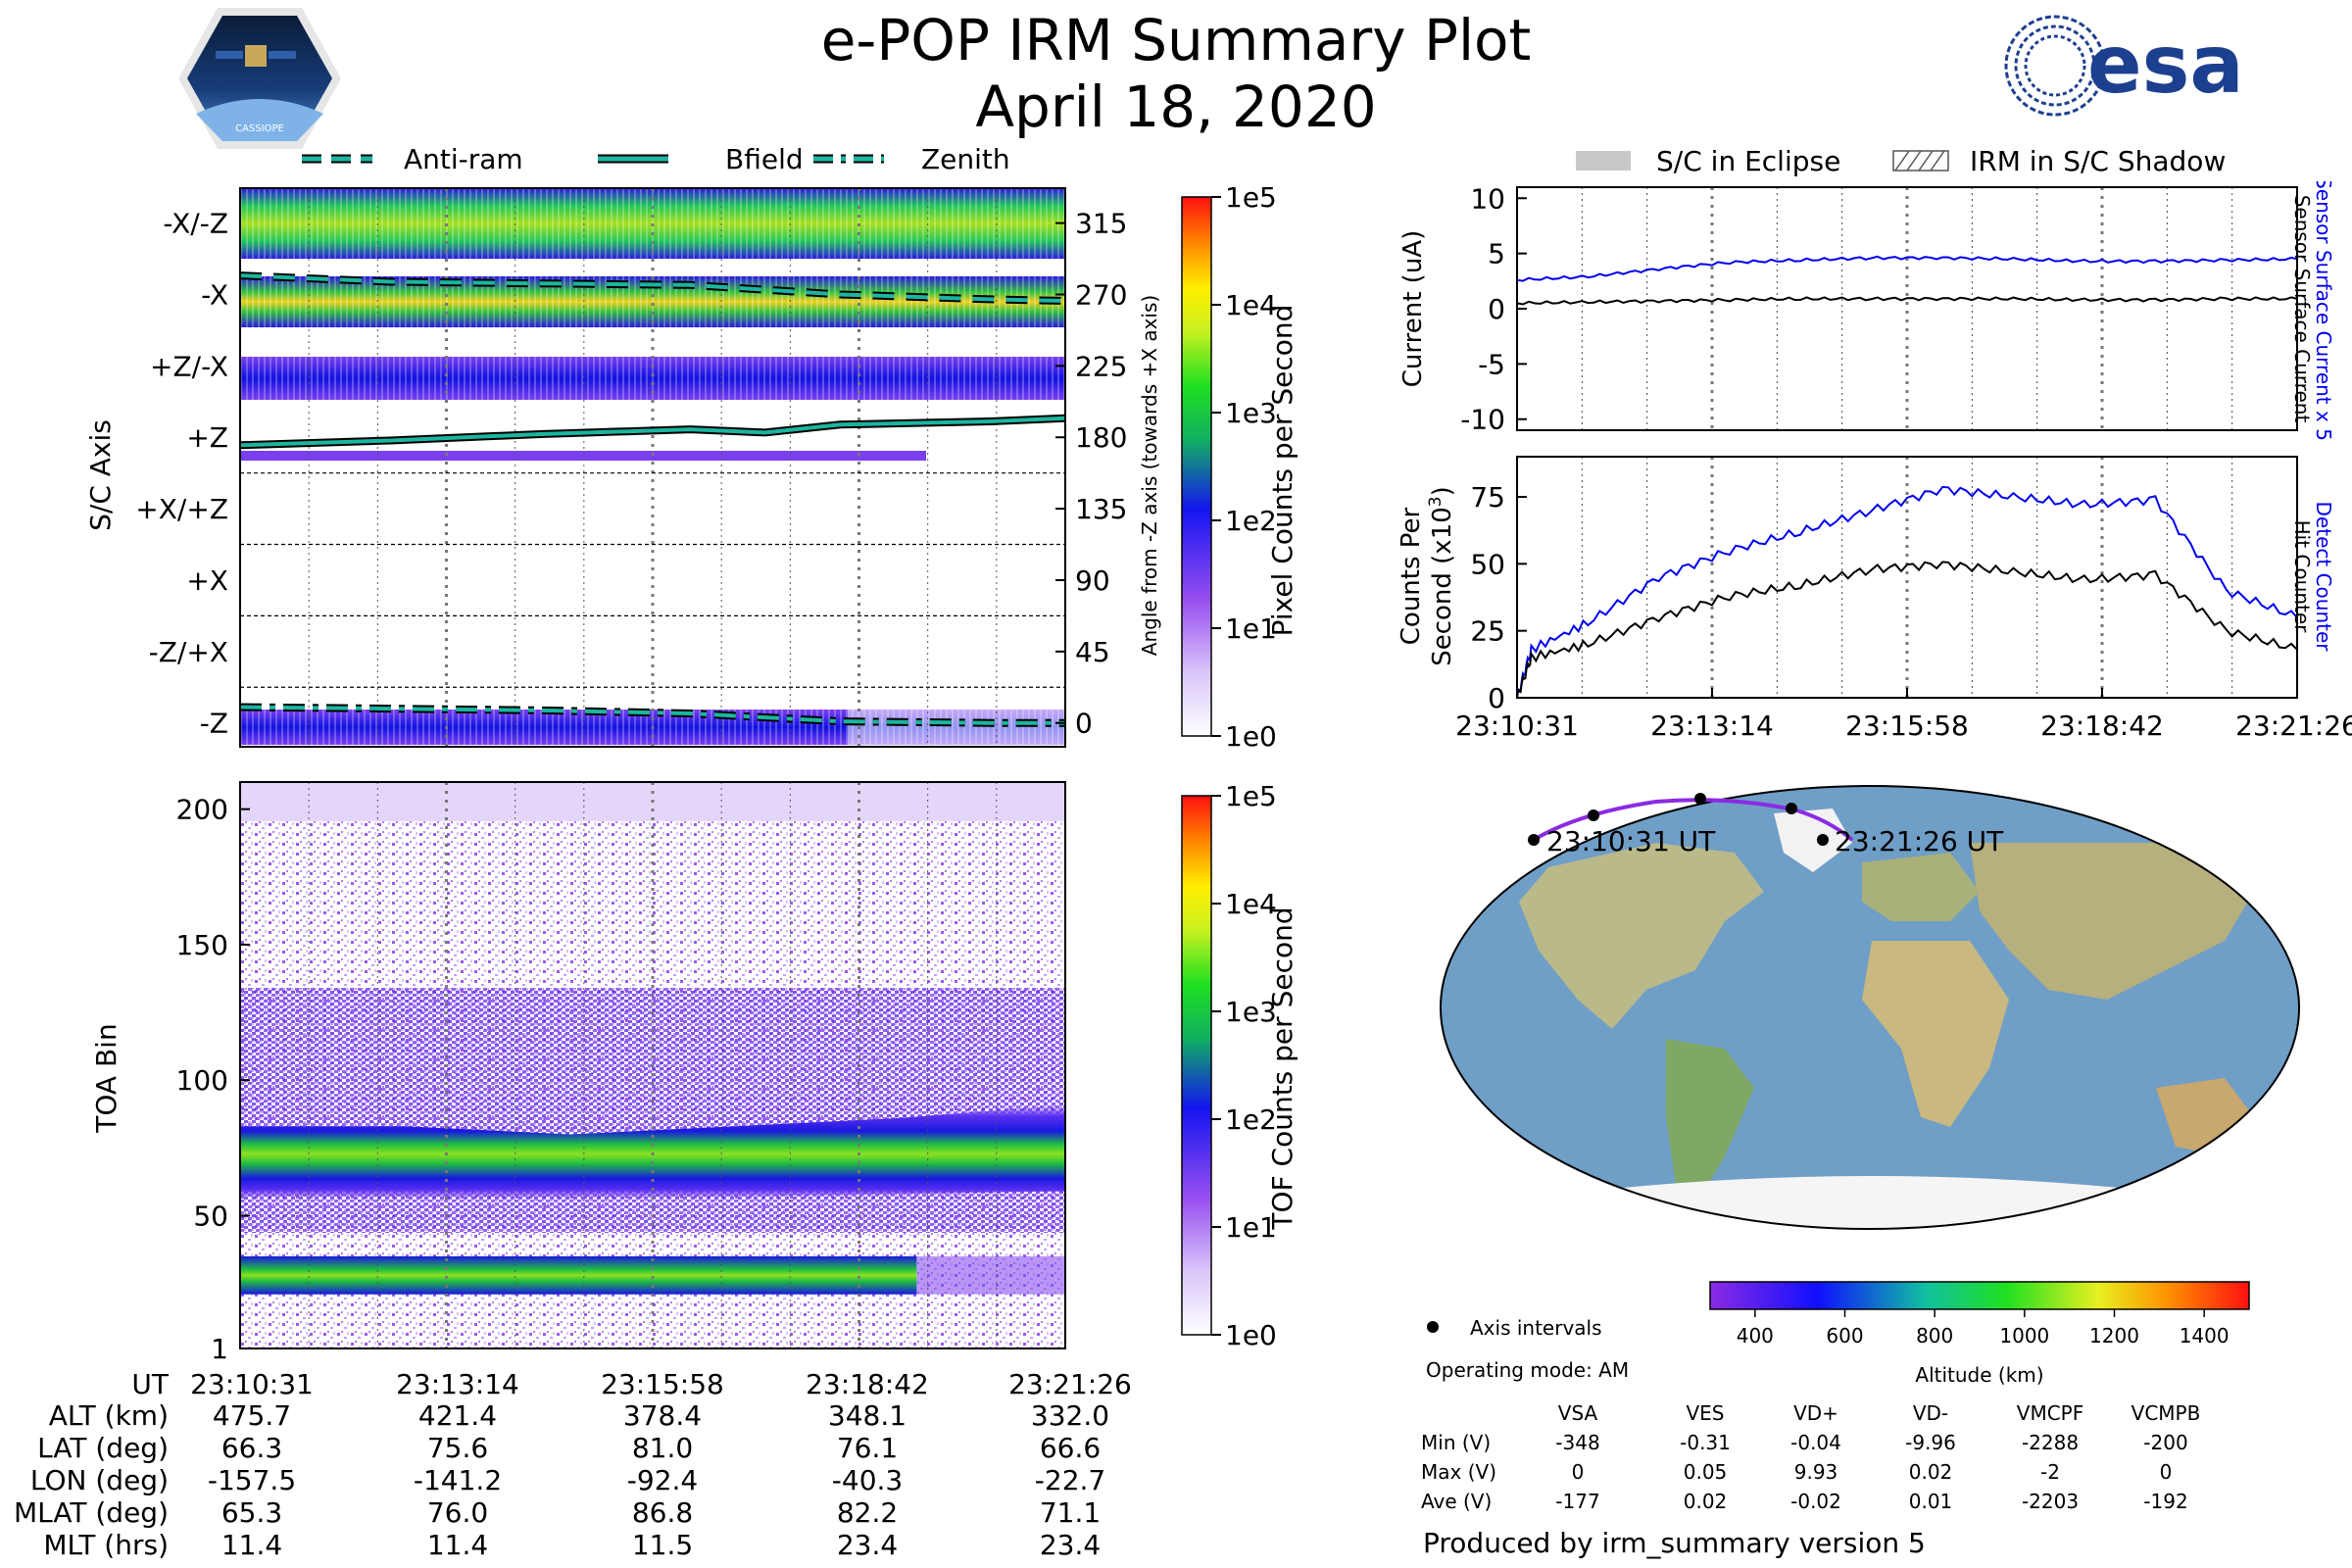 The image size is (2352, 1568). I want to click on current-plot-bg, so click(1907, 308).